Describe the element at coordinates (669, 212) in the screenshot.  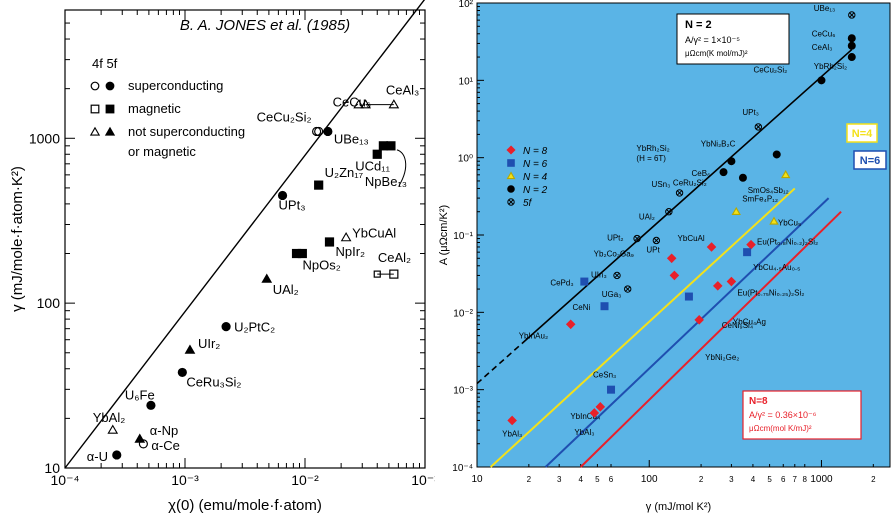
I see `right-point-11-cross` at that location.